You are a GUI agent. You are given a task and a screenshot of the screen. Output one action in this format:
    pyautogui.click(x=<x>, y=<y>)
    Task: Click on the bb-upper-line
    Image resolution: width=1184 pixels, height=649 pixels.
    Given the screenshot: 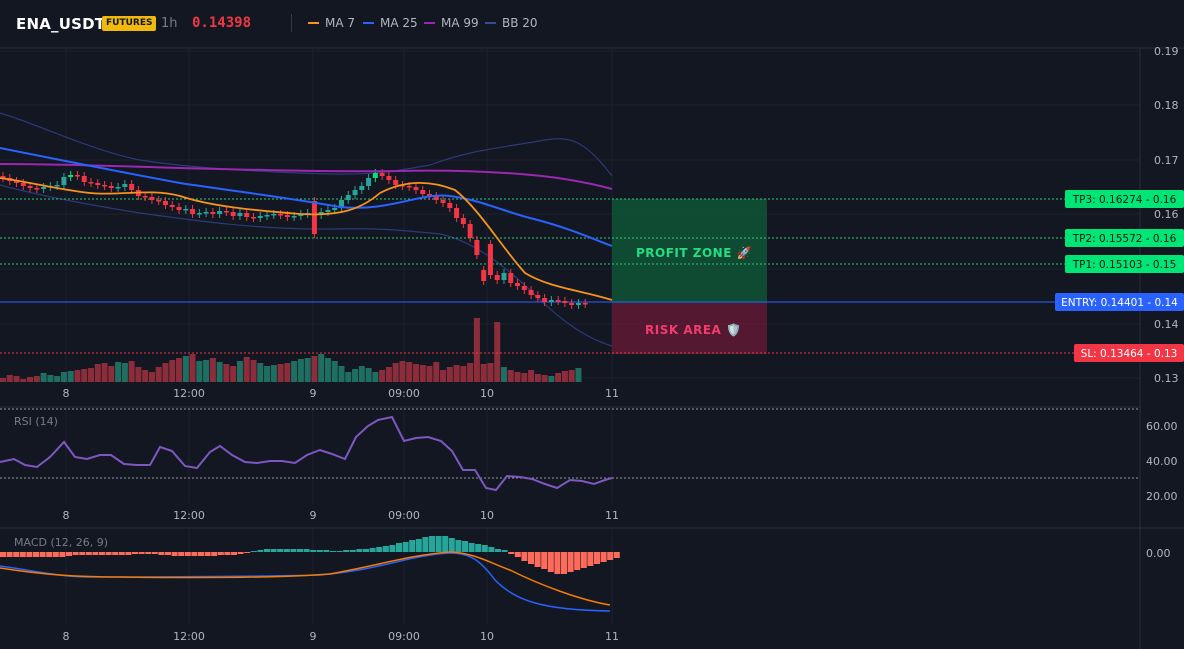 What is the action you would take?
    pyautogui.click(x=306, y=144)
    